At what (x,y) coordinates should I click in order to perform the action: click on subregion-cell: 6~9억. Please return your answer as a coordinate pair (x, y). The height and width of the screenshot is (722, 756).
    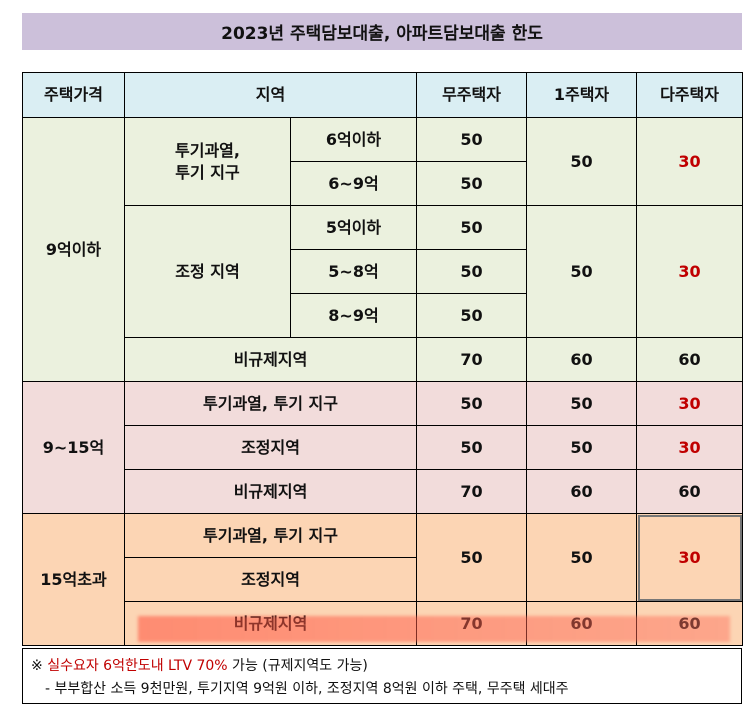
    Looking at the image, I should click on (353, 183).